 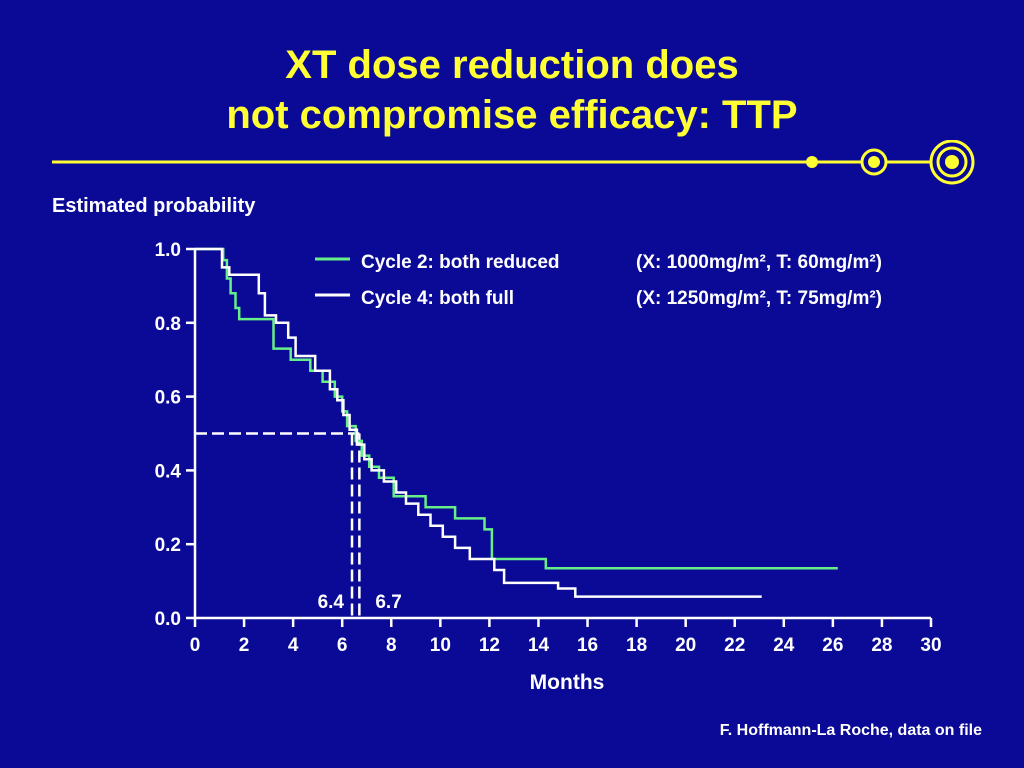 What do you see at coordinates (244, 645) in the screenshot?
I see `x-tick-label: 2` at bounding box center [244, 645].